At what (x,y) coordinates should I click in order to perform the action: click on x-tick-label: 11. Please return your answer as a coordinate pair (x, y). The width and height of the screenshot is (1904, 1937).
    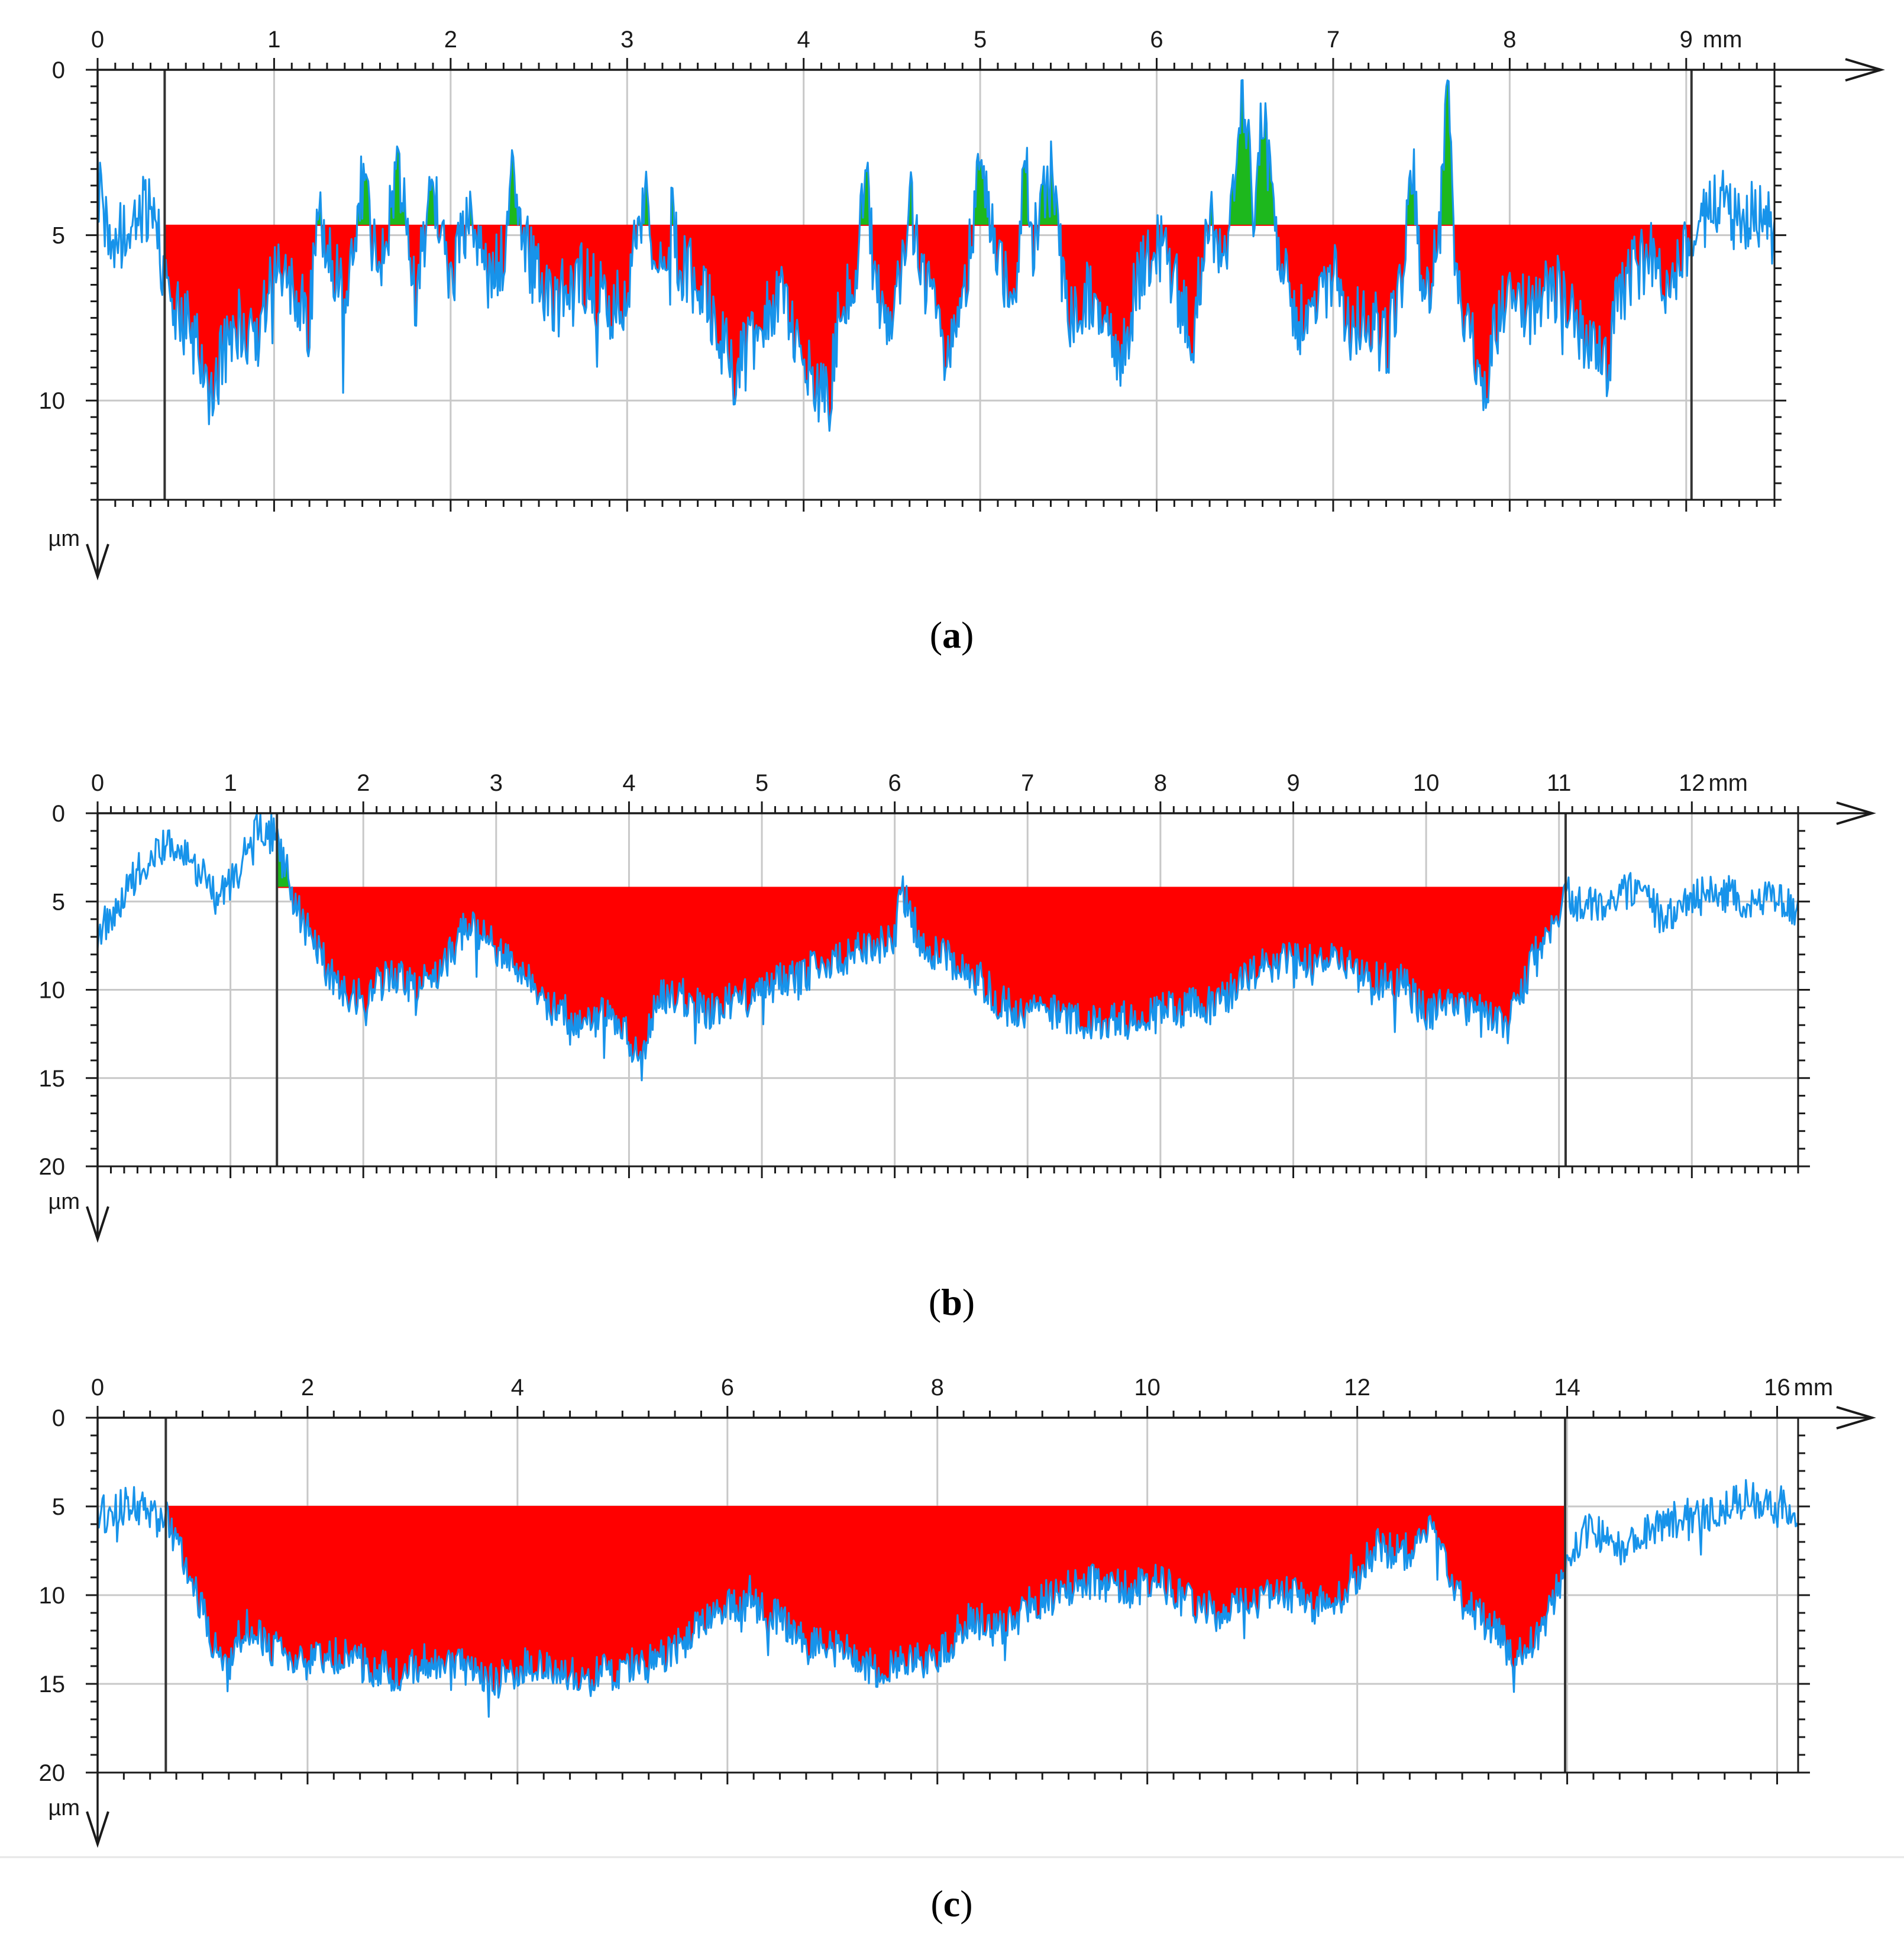
    Looking at the image, I should click on (1559, 783).